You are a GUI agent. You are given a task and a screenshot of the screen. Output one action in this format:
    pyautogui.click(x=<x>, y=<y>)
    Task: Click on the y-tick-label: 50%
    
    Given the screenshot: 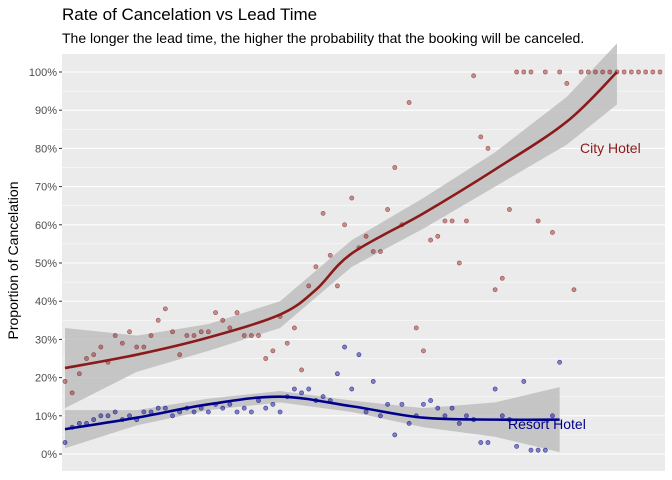 What is the action you would take?
    pyautogui.click(x=46, y=264)
    